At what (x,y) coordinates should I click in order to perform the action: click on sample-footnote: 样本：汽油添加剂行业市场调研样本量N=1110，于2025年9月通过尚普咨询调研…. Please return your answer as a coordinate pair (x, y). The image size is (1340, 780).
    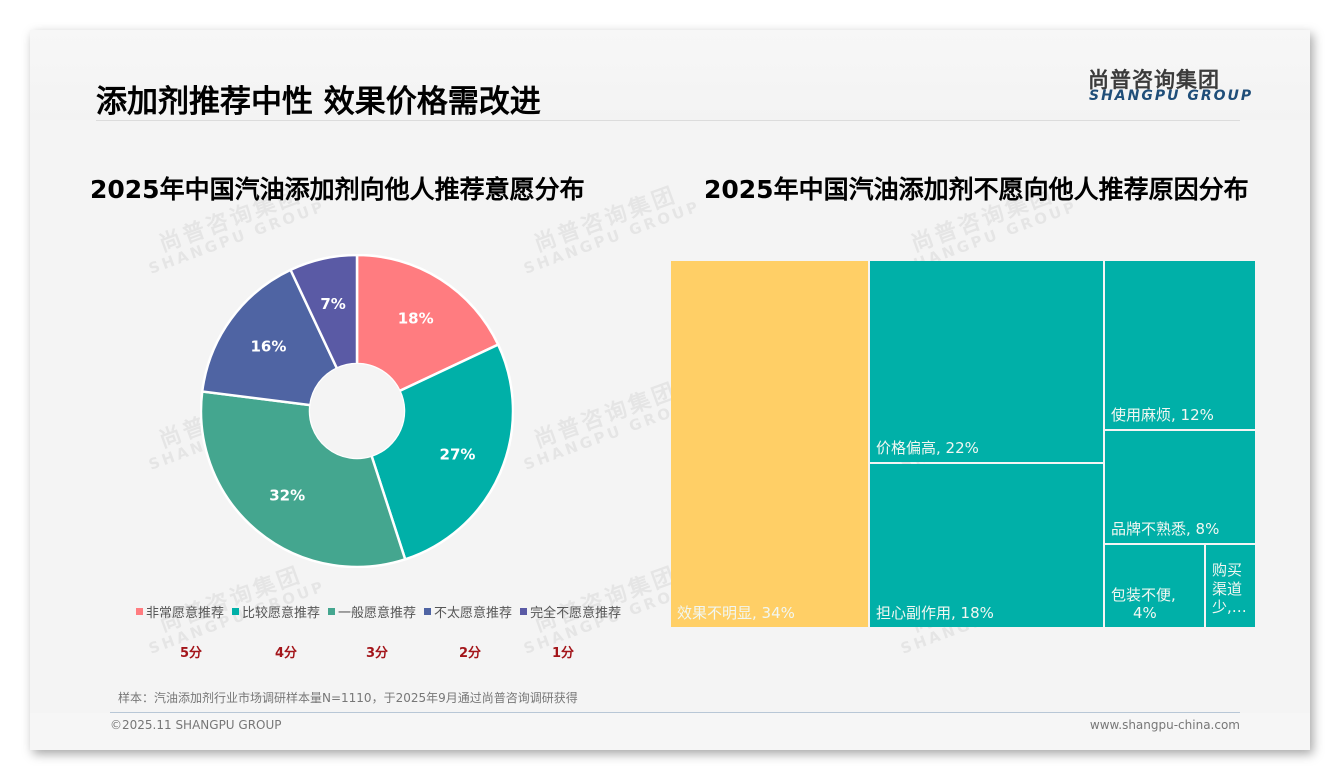
    Looking at the image, I should click on (348, 698).